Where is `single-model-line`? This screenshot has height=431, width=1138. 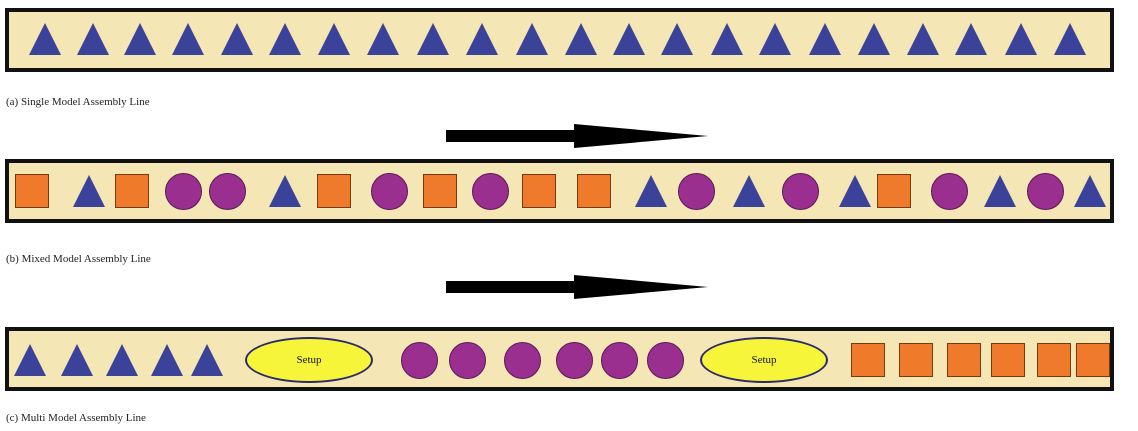 single-model-line is located at coordinates (559, 40).